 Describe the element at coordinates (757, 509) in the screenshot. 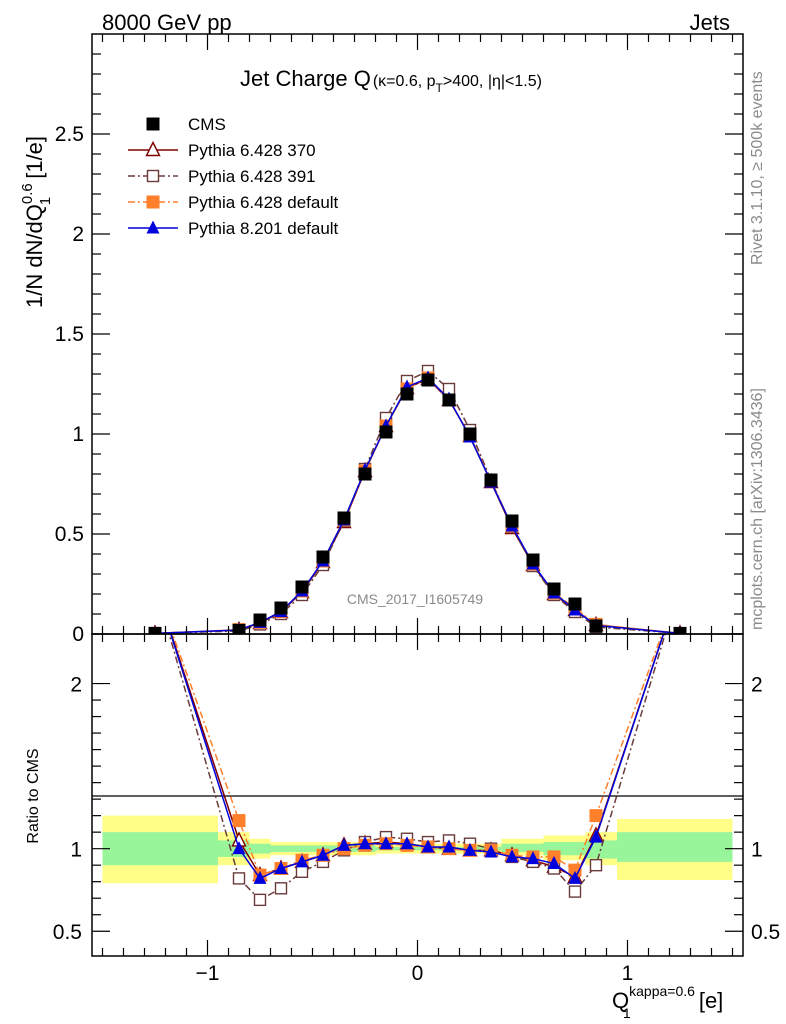

I see `mcplots-credit-label: mcplots.cern.ch [arXiv:1306.3436]` at that location.